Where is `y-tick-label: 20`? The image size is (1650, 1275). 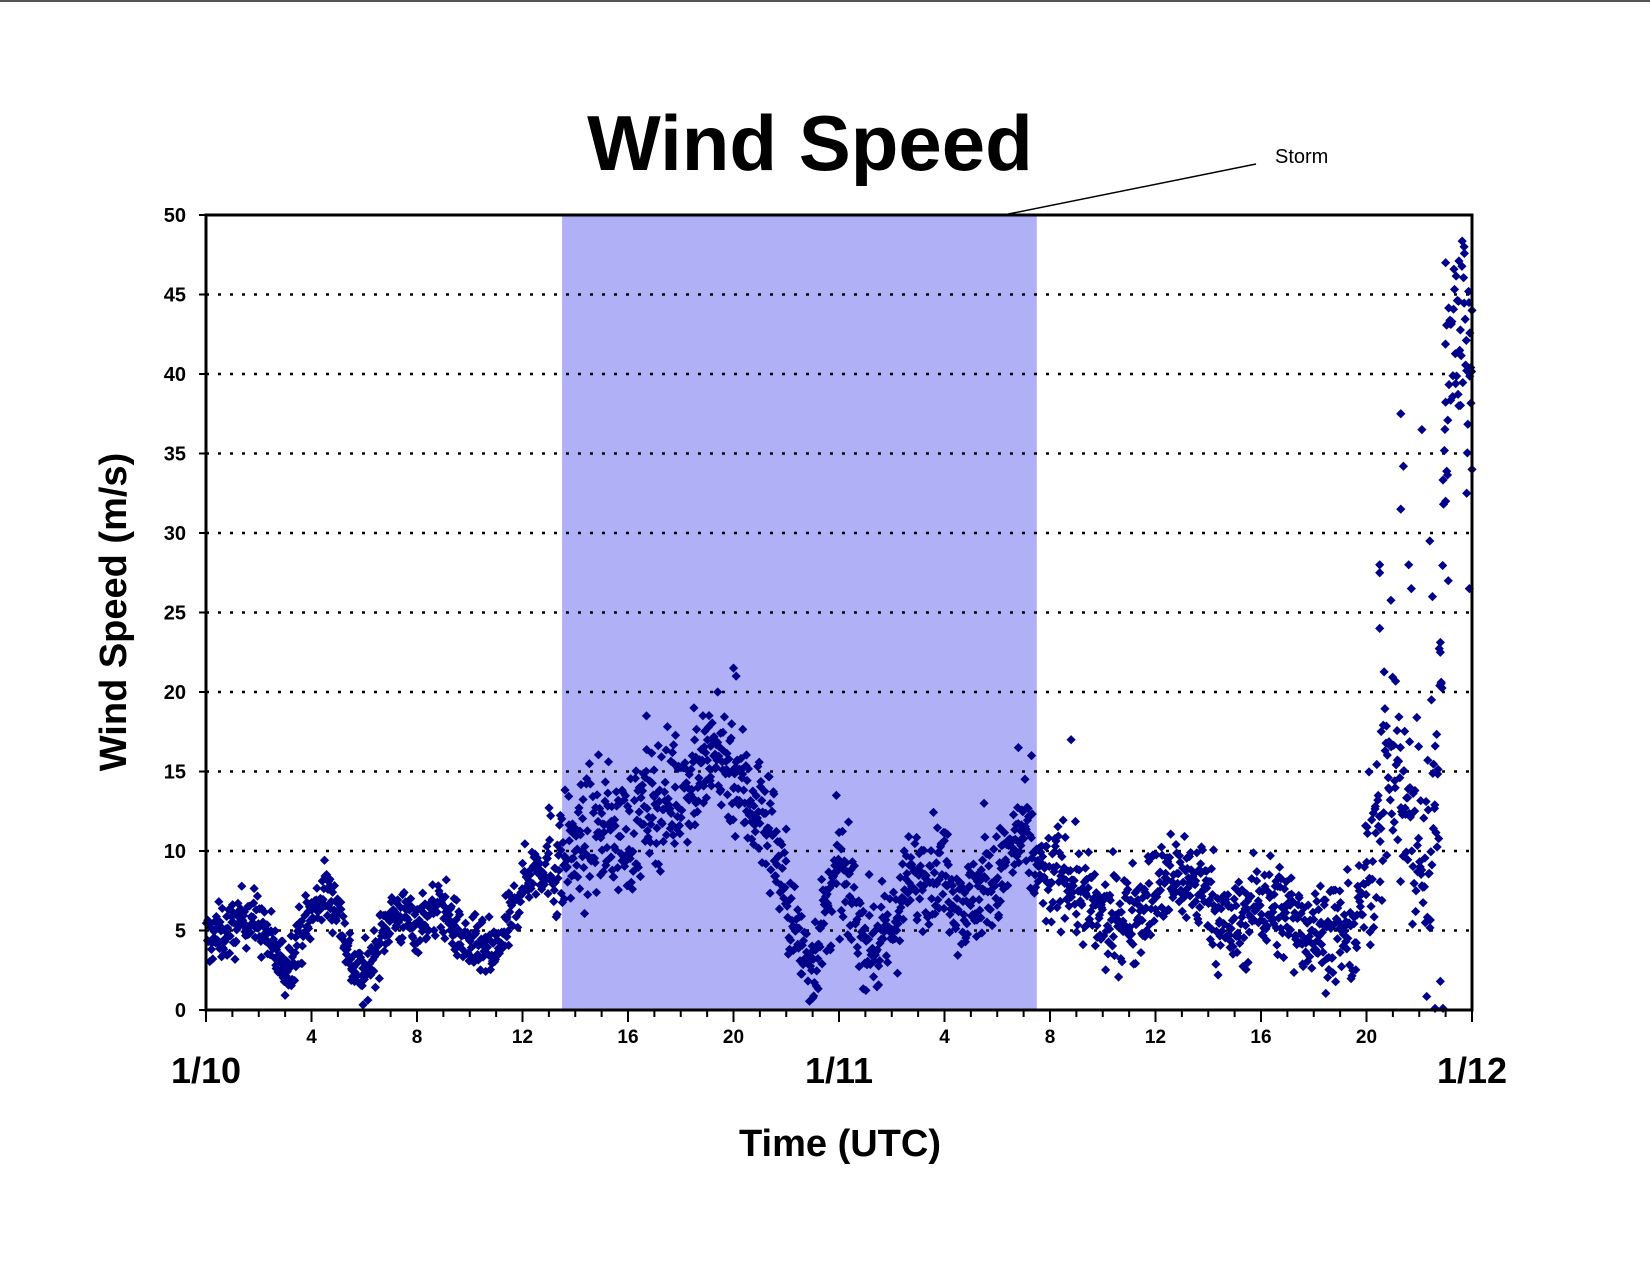
y-tick-label: 20 is located at coordinates (175, 693).